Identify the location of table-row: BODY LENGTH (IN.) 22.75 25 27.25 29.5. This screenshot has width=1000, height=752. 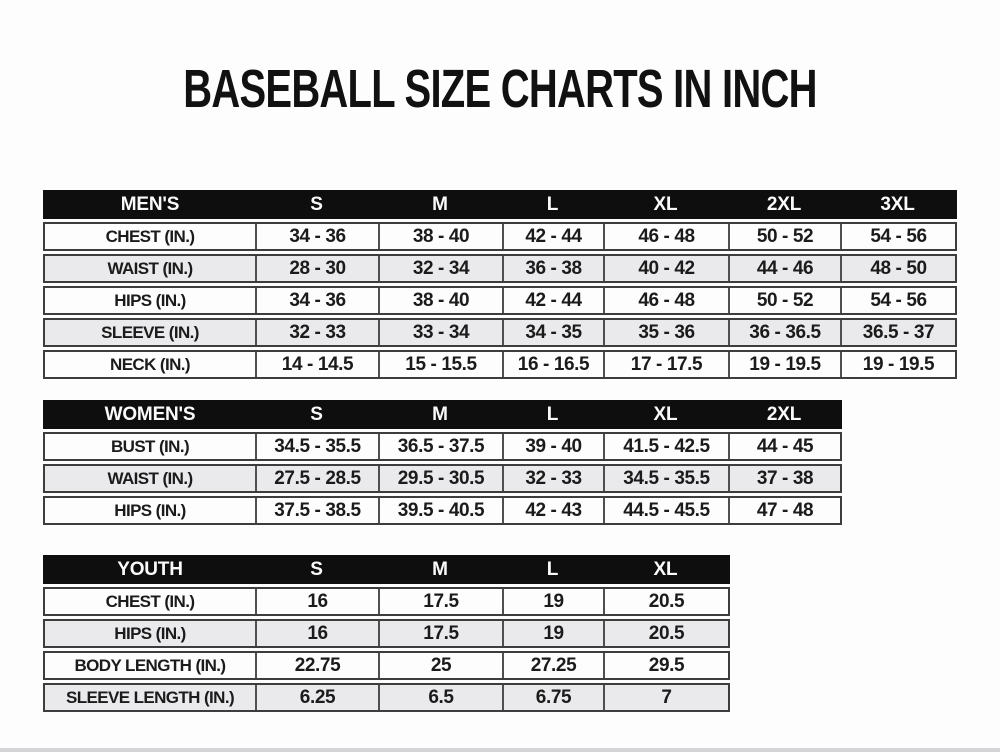
(386, 665).